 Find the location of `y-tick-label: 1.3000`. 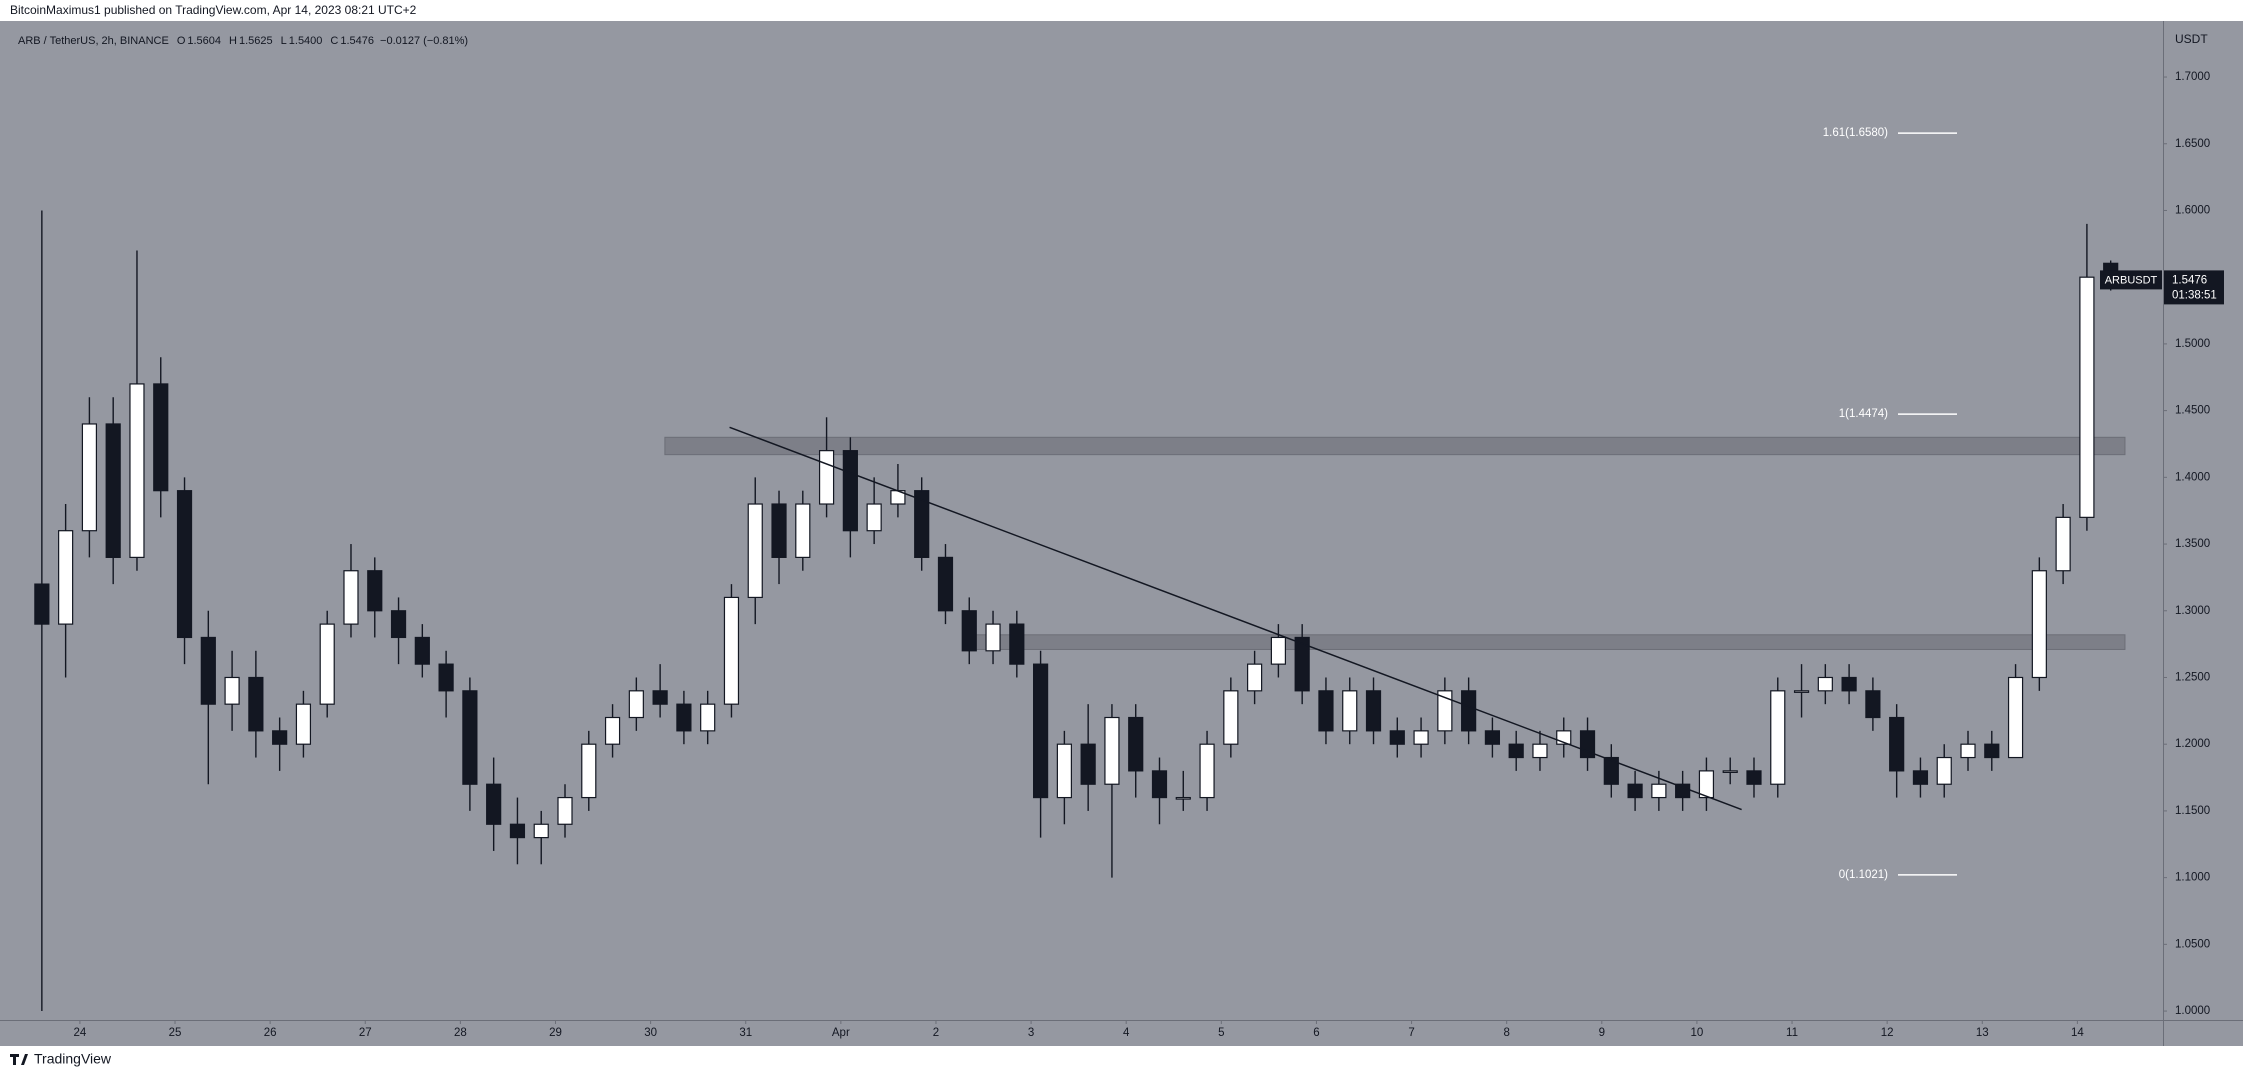

y-tick-label: 1.3000 is located at coordinates (2192, 611).